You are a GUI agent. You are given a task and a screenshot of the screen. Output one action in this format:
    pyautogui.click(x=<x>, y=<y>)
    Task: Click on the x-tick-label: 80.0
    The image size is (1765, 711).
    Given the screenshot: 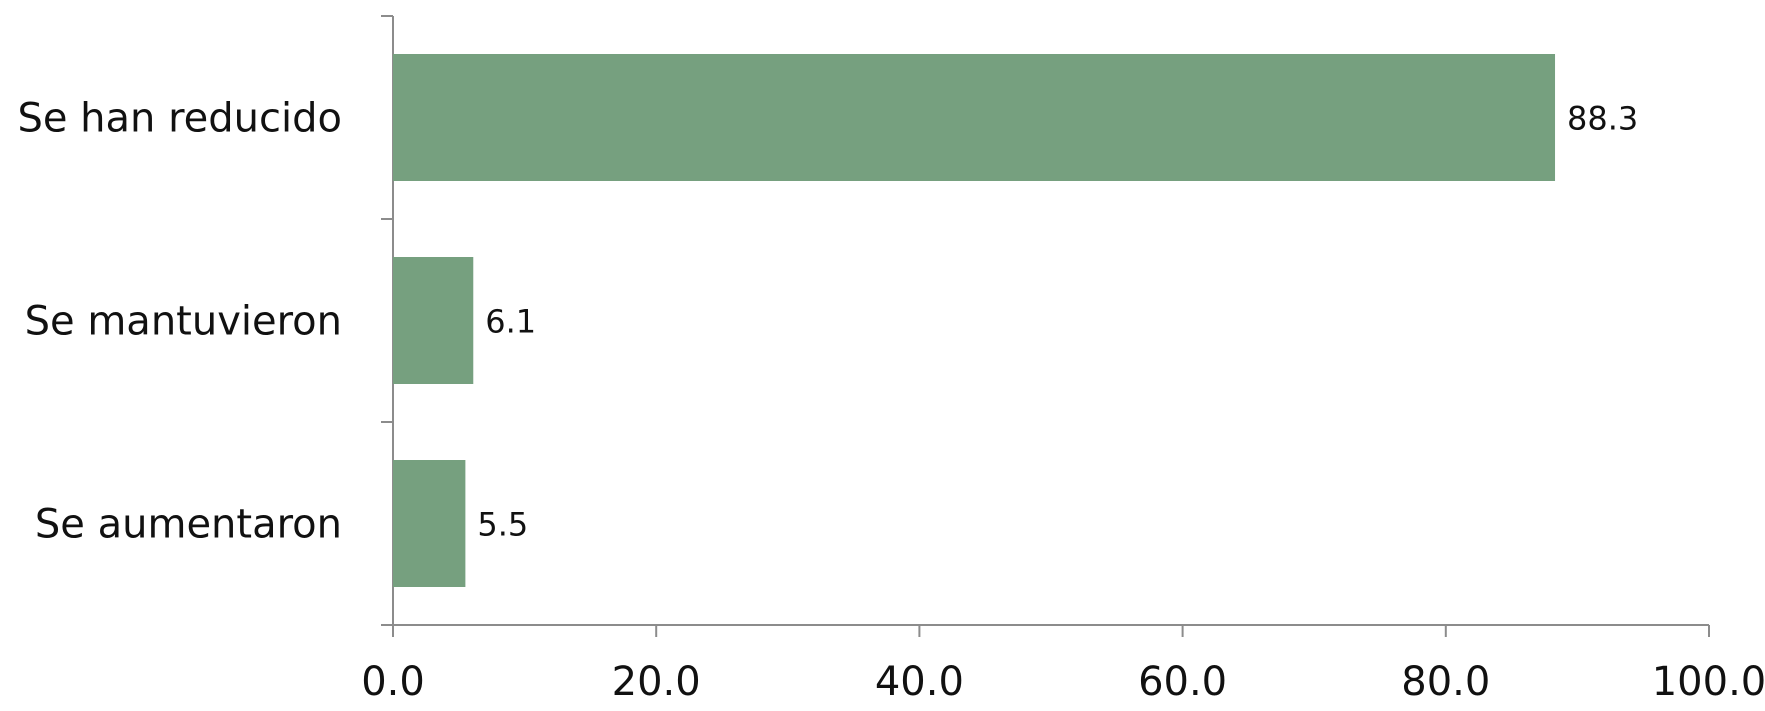 What is the action you would take?
    pyautogui.click(x=1445, y=682)
    